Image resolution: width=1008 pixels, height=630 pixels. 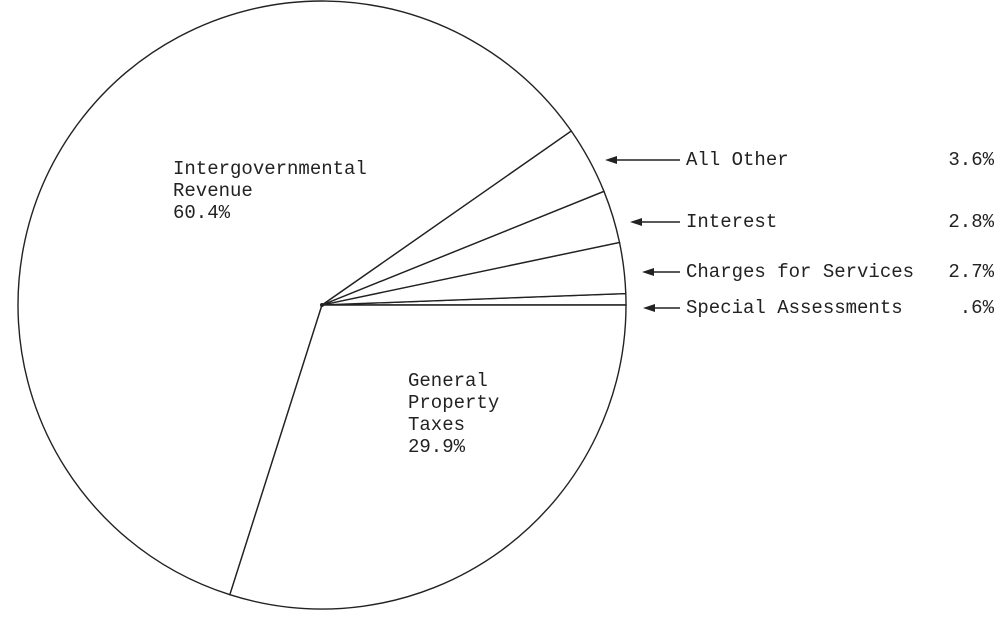 I want to click on slice-label: General Property Taxes 29.9%, so click(x=454, y=414).